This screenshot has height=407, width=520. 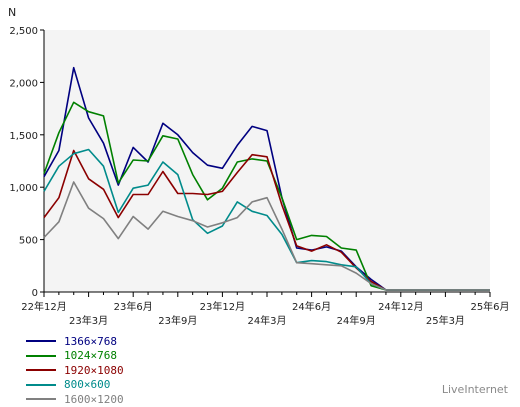 What do you see at coordinates (489, 306) in the screenshot?
I see `x-tick-label: 25年6月` at bounding box center [489, 306].